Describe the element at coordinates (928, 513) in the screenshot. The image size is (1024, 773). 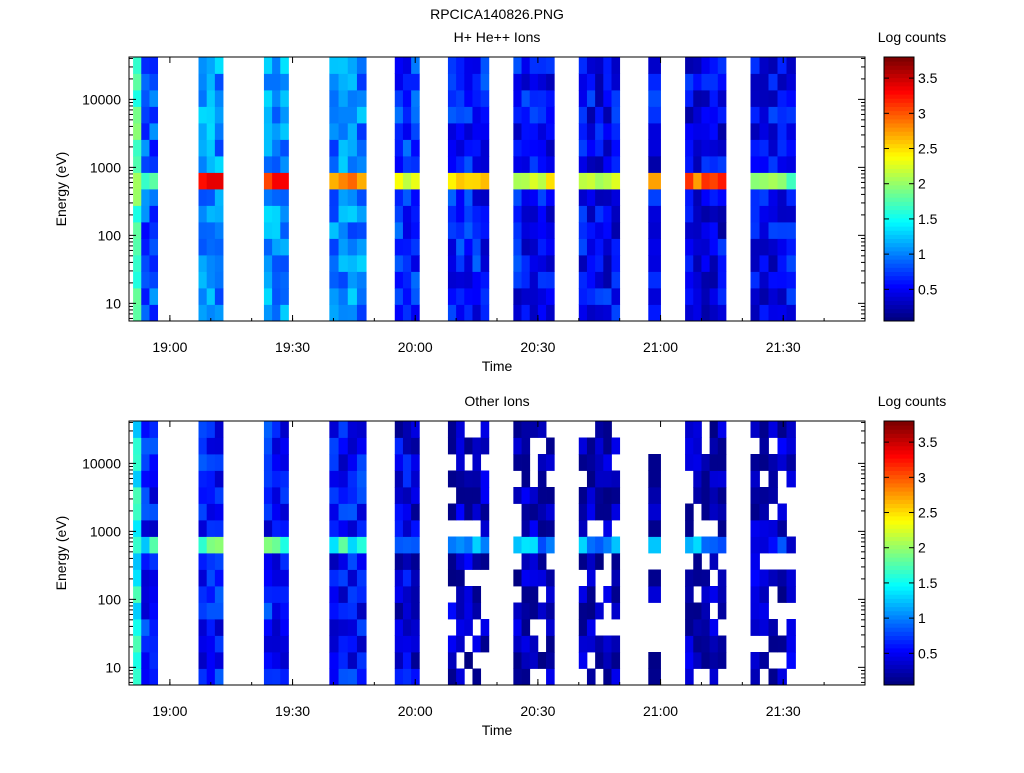
I see `colorbar-tick-label: 2.5` at that location.